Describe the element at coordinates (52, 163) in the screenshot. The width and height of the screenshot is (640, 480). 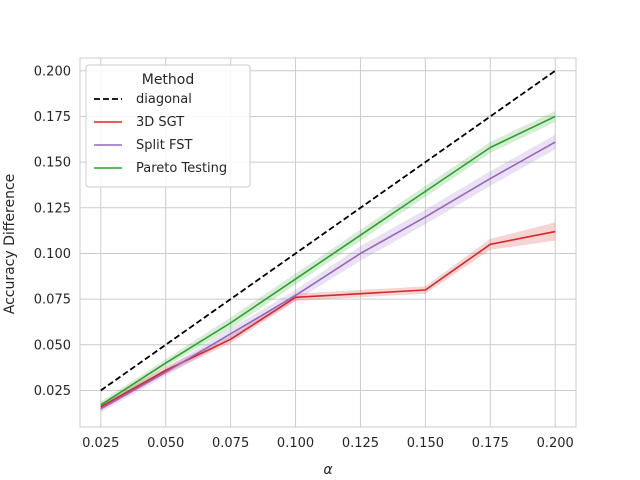
I see `y-tick-label: 0.150` at that location.